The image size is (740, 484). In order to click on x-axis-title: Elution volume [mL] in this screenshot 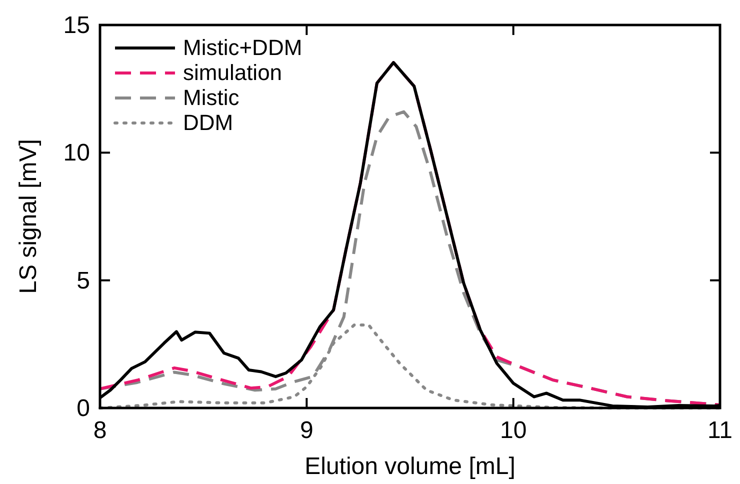, I will do `click(410, 466)`.